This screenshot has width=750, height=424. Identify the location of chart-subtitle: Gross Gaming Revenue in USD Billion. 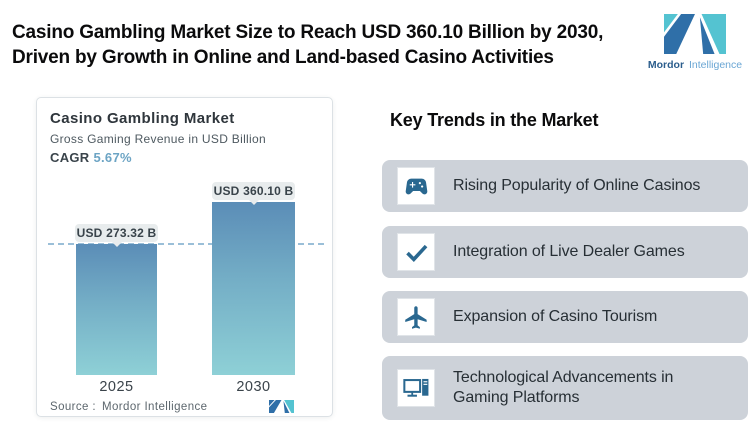
(158, 139).